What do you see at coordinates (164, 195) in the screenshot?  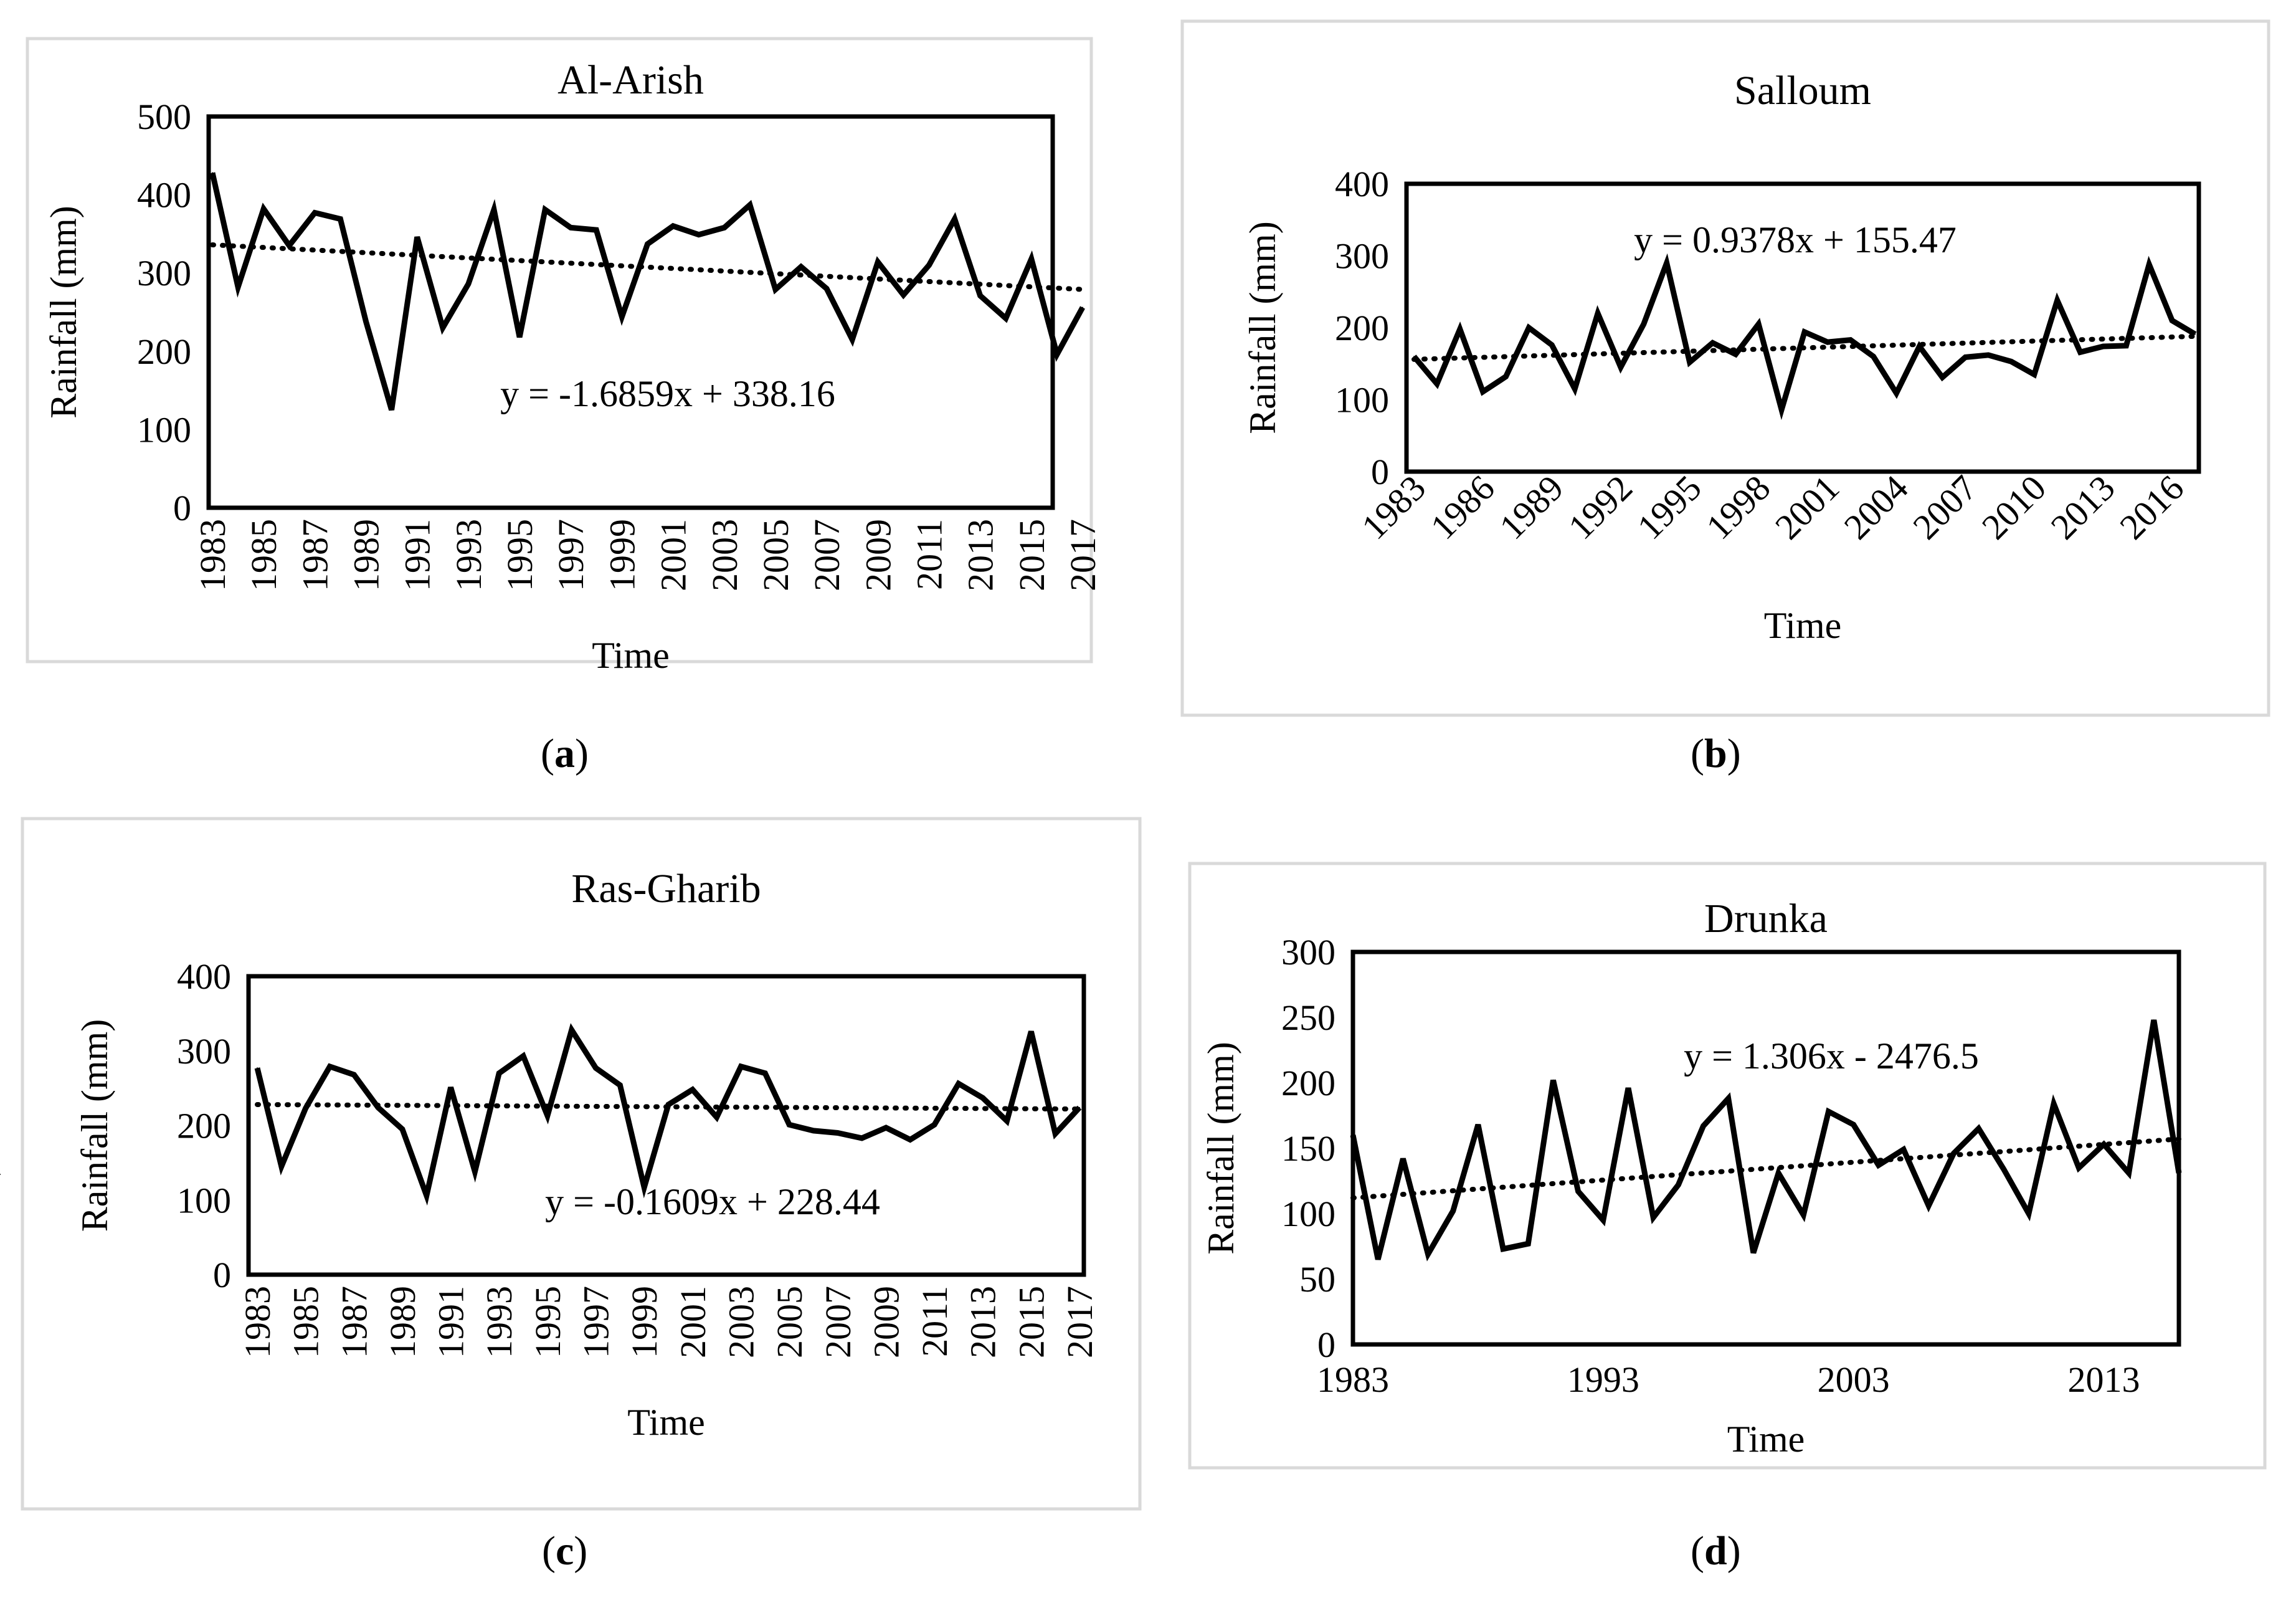 I see `y-tick-label: 400` at bounding box center [164, 195].